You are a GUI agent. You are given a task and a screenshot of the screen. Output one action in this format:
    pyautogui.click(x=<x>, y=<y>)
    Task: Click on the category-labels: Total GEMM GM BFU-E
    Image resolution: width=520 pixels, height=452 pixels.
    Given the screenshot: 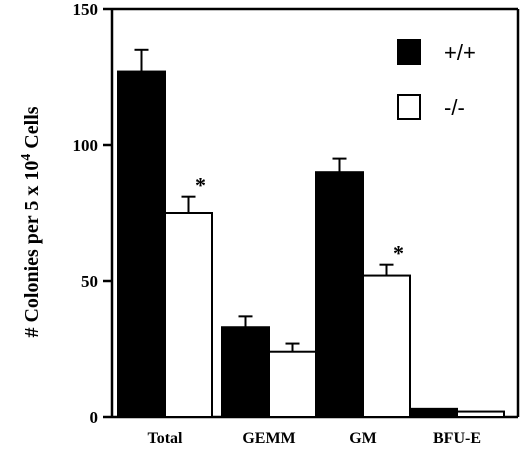 What is the action you would take?
    pyautogui.click(x=314, y=438)
    